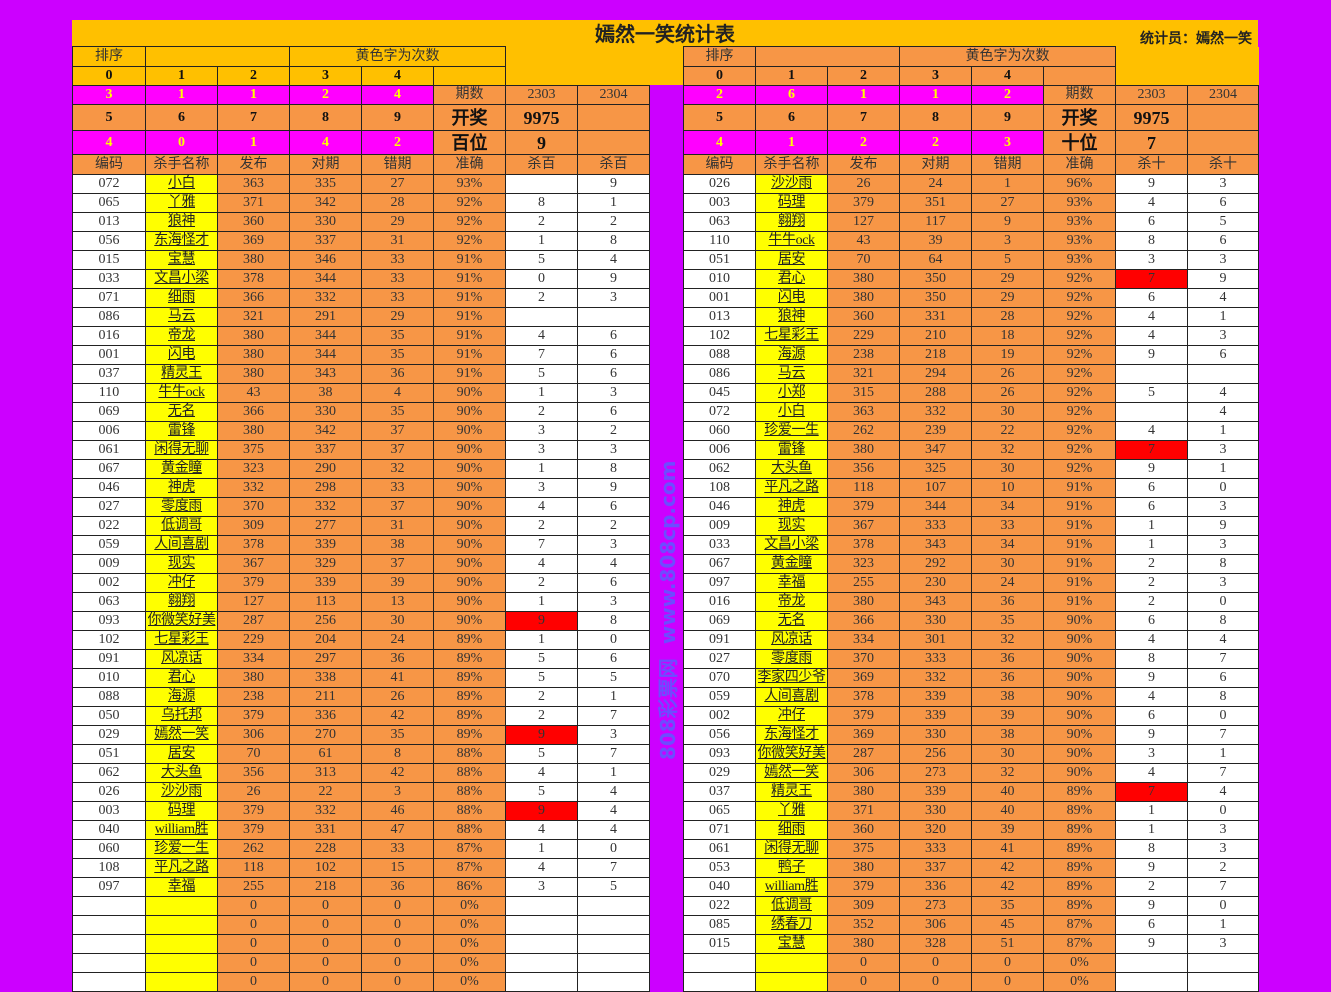  What do you see at coordinates (791, 583) in the screenshot?
I see `killer-name: 幸福` at bounding box center [791, 583].